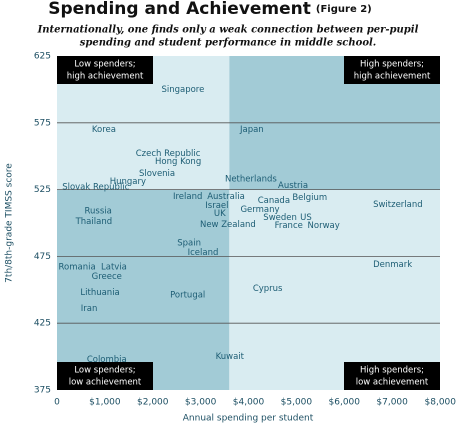  What do you see at coordinates (293, 186) in the screenshot?
I see `country-label: Austria` at bounding box center [293, 186].